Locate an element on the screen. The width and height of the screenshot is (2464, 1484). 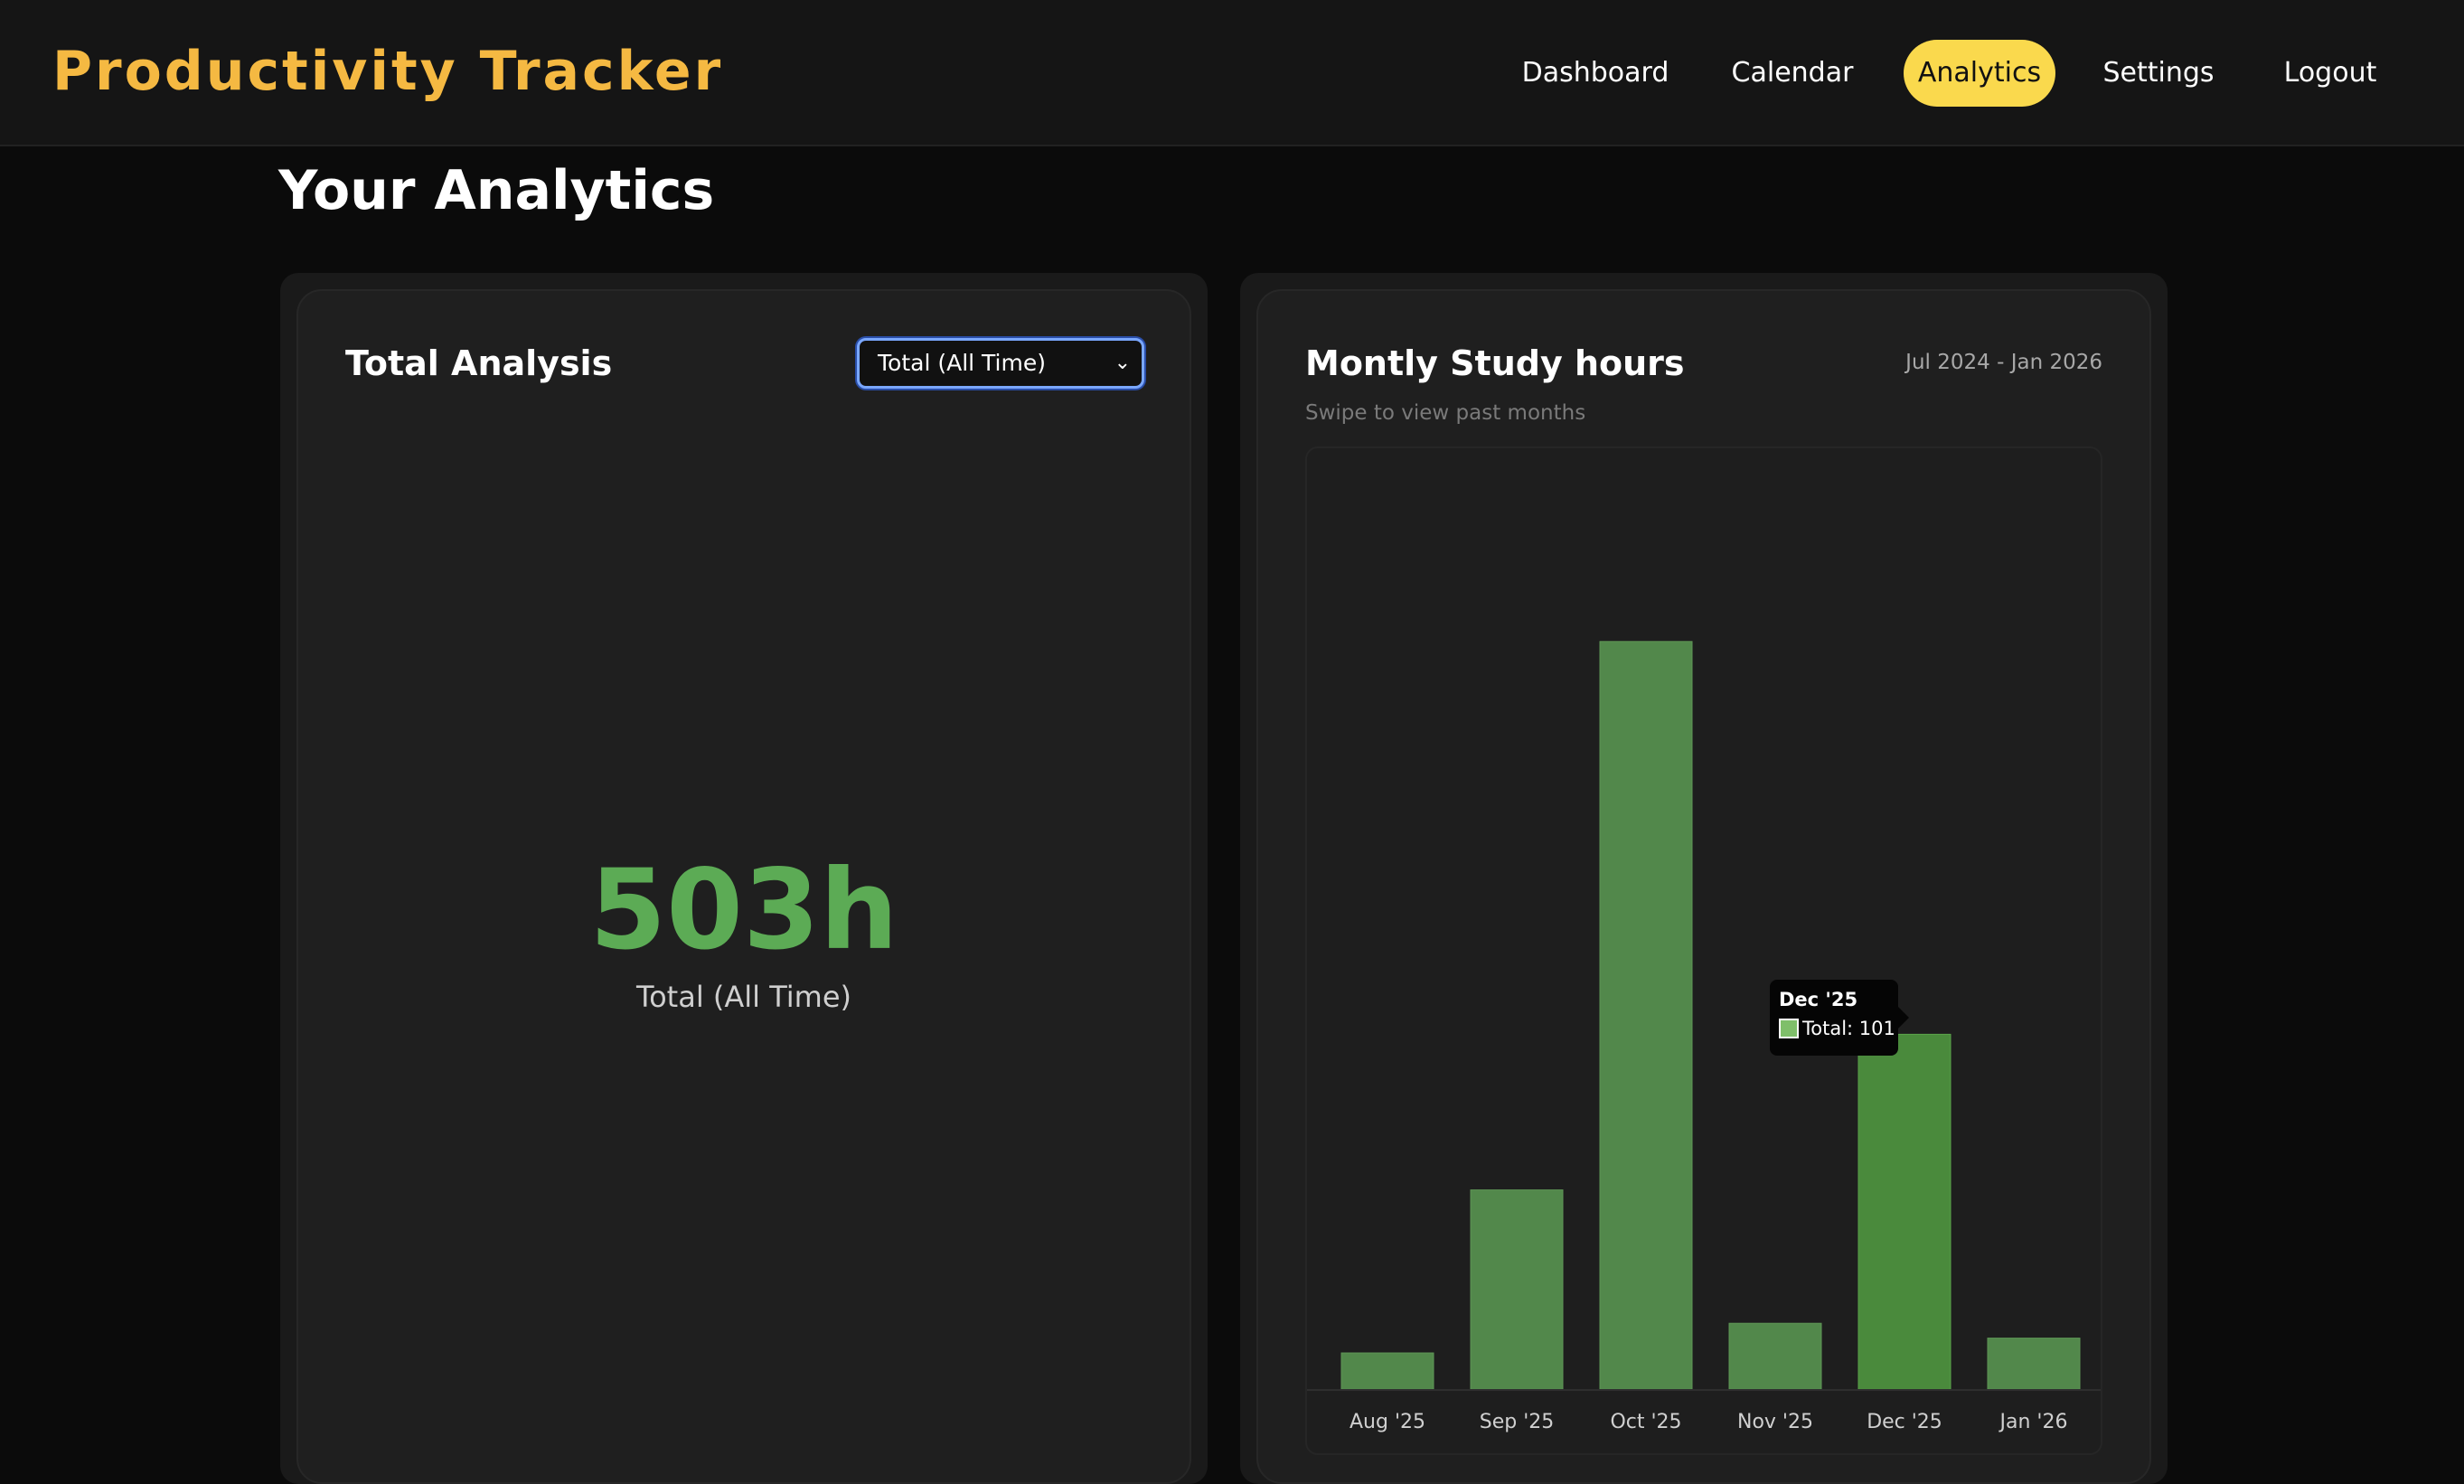
nav-logout: Logout is located at coordinates (2330, 73).